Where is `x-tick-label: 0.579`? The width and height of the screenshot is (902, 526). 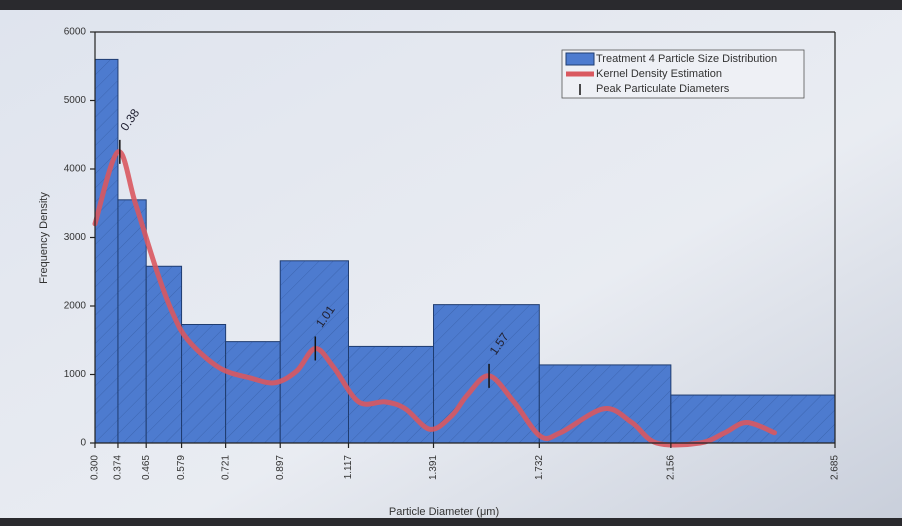 x-tick-label: 0.579 is located at coordinates (181, 467).